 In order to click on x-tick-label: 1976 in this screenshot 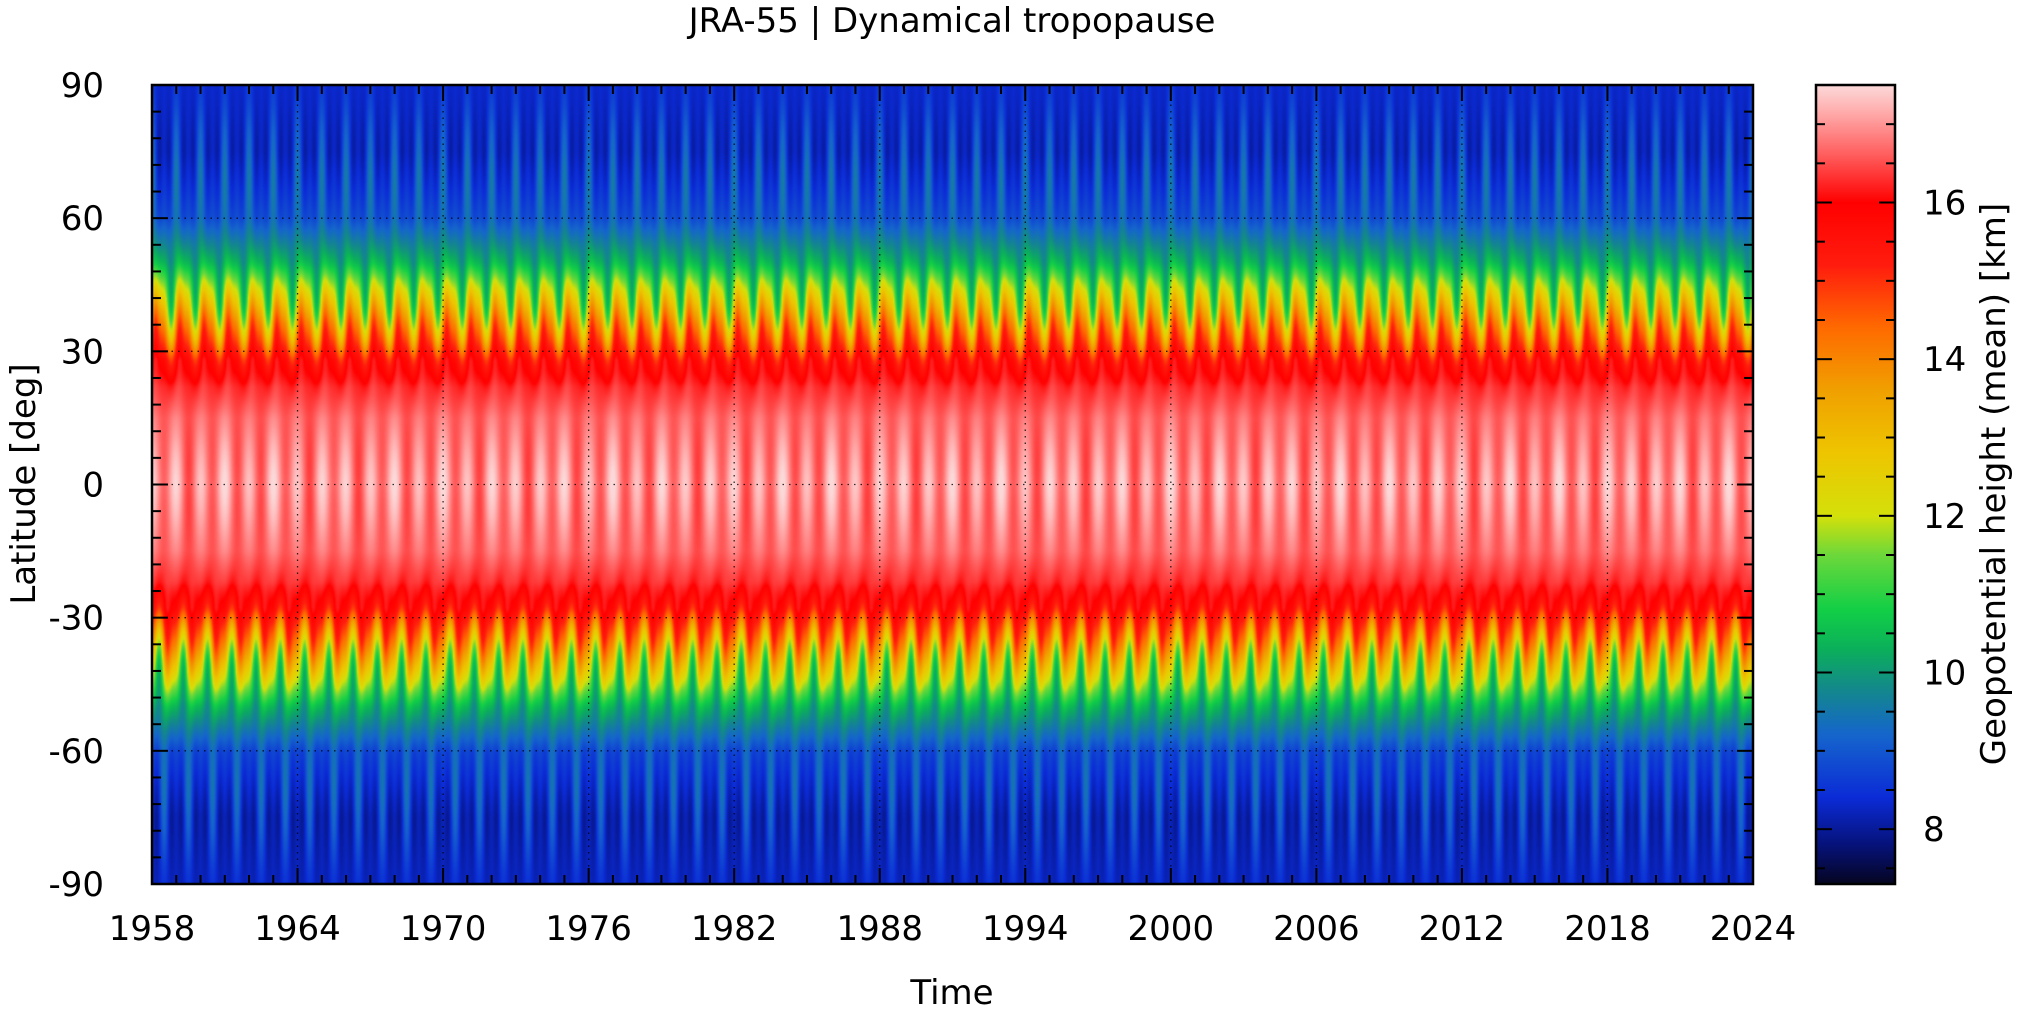, I will do `click(588, 929)`.